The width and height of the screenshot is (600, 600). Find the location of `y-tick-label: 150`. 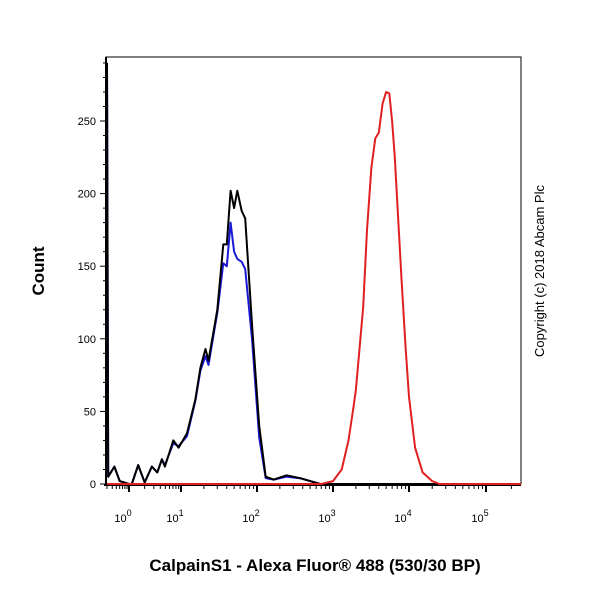

y-tick-label: 150 is located at coordinates (87, 267).